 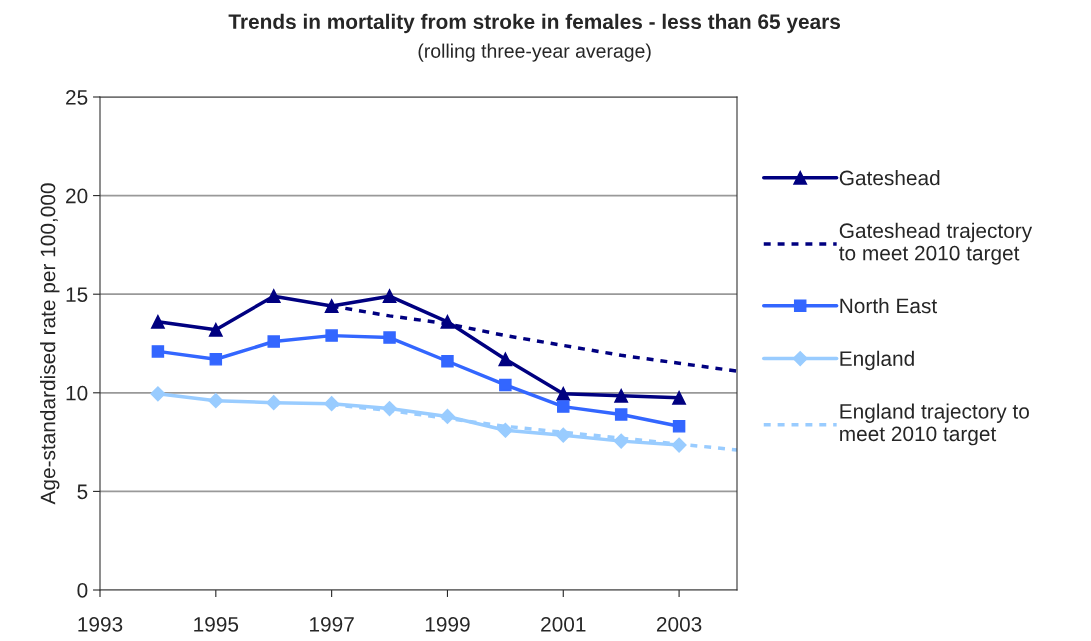 I want to click on y-axis-title: Age-standardised rate per 100,000, so click(x=50, y=344).